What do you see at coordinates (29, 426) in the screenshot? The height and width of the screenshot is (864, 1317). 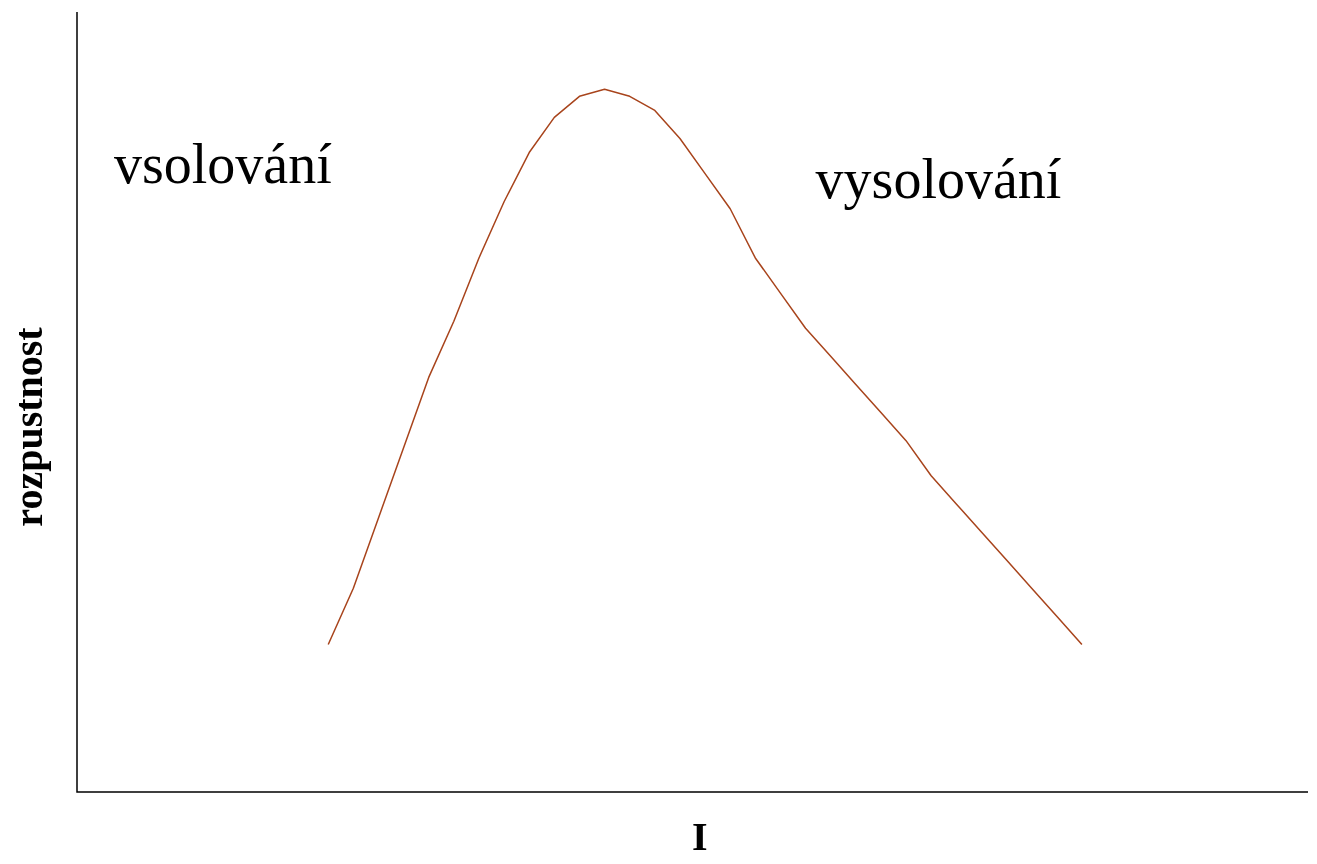 I see `y-axis-title: rozpustnost` at bounding box center [29, 426].